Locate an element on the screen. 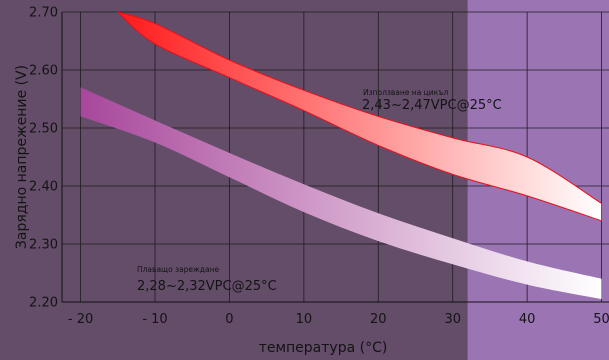 The image size is (609, 360). y-tick-label: 2.20 is located at coordinates (43, 303).